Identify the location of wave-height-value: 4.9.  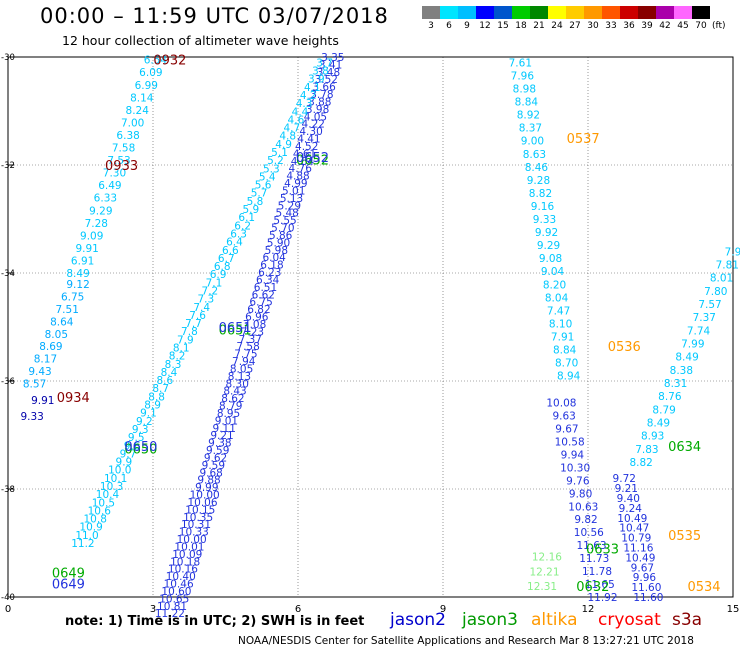
(283, 145).